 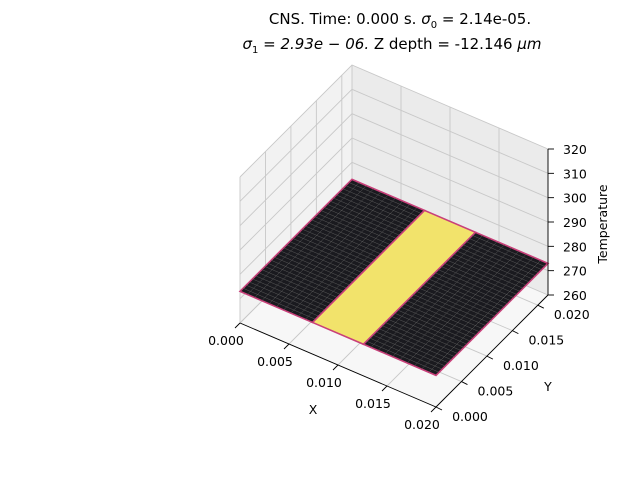 I want to click on y-axis-label: Y, so click(x=547, y=386).